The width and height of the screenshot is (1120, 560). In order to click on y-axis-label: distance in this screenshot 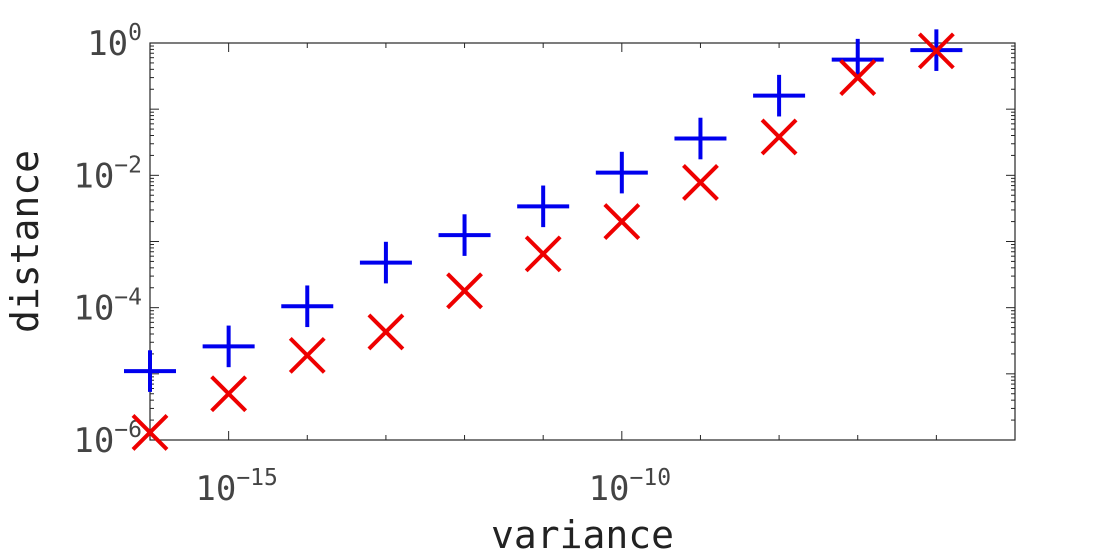, I will do `click(25, 241)`.